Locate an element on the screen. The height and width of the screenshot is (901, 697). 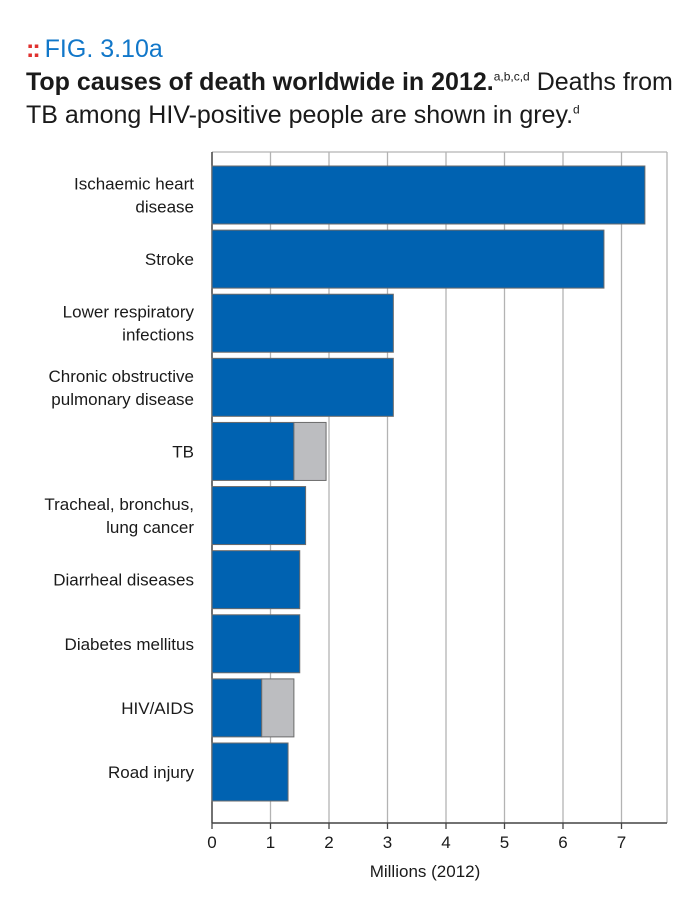
category-label: Chronic obstructive pulmonary disease is located at coordinates (121, 388).